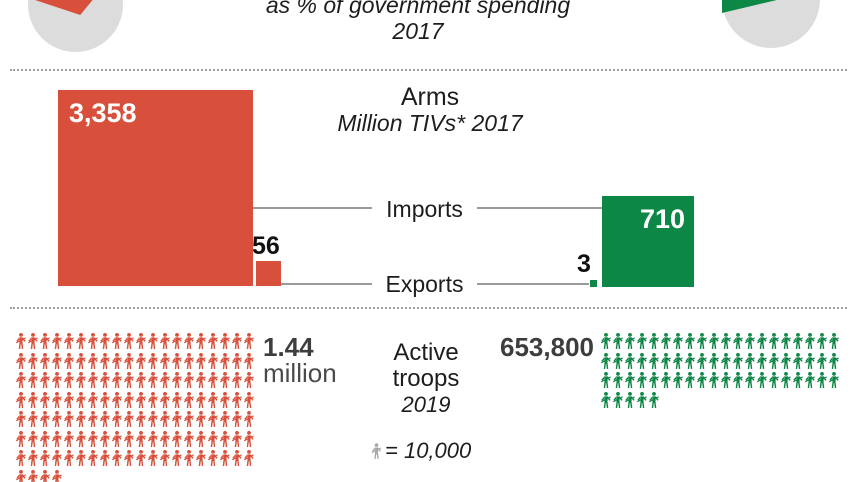 This screenshot has width=857, height=482. I want to click on exports-connector-left, so click(326, 284).